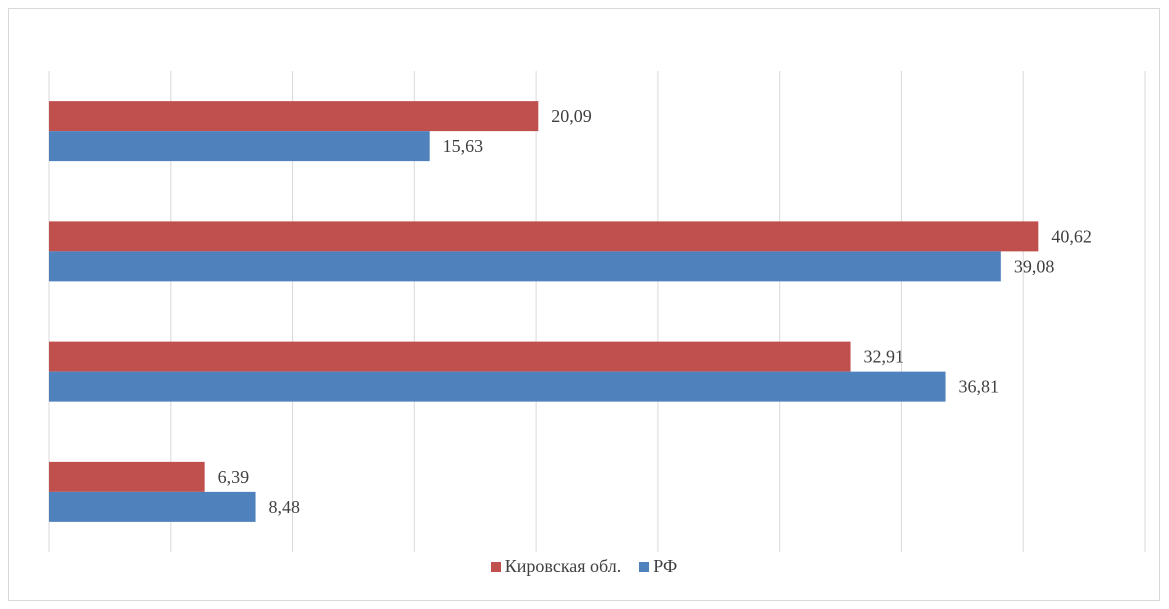 The height and width of the screenshot is (609, 1169). Describe the element at coordinates (884, 357) in the screenshot. I see `data-label: 32,91` at that location.